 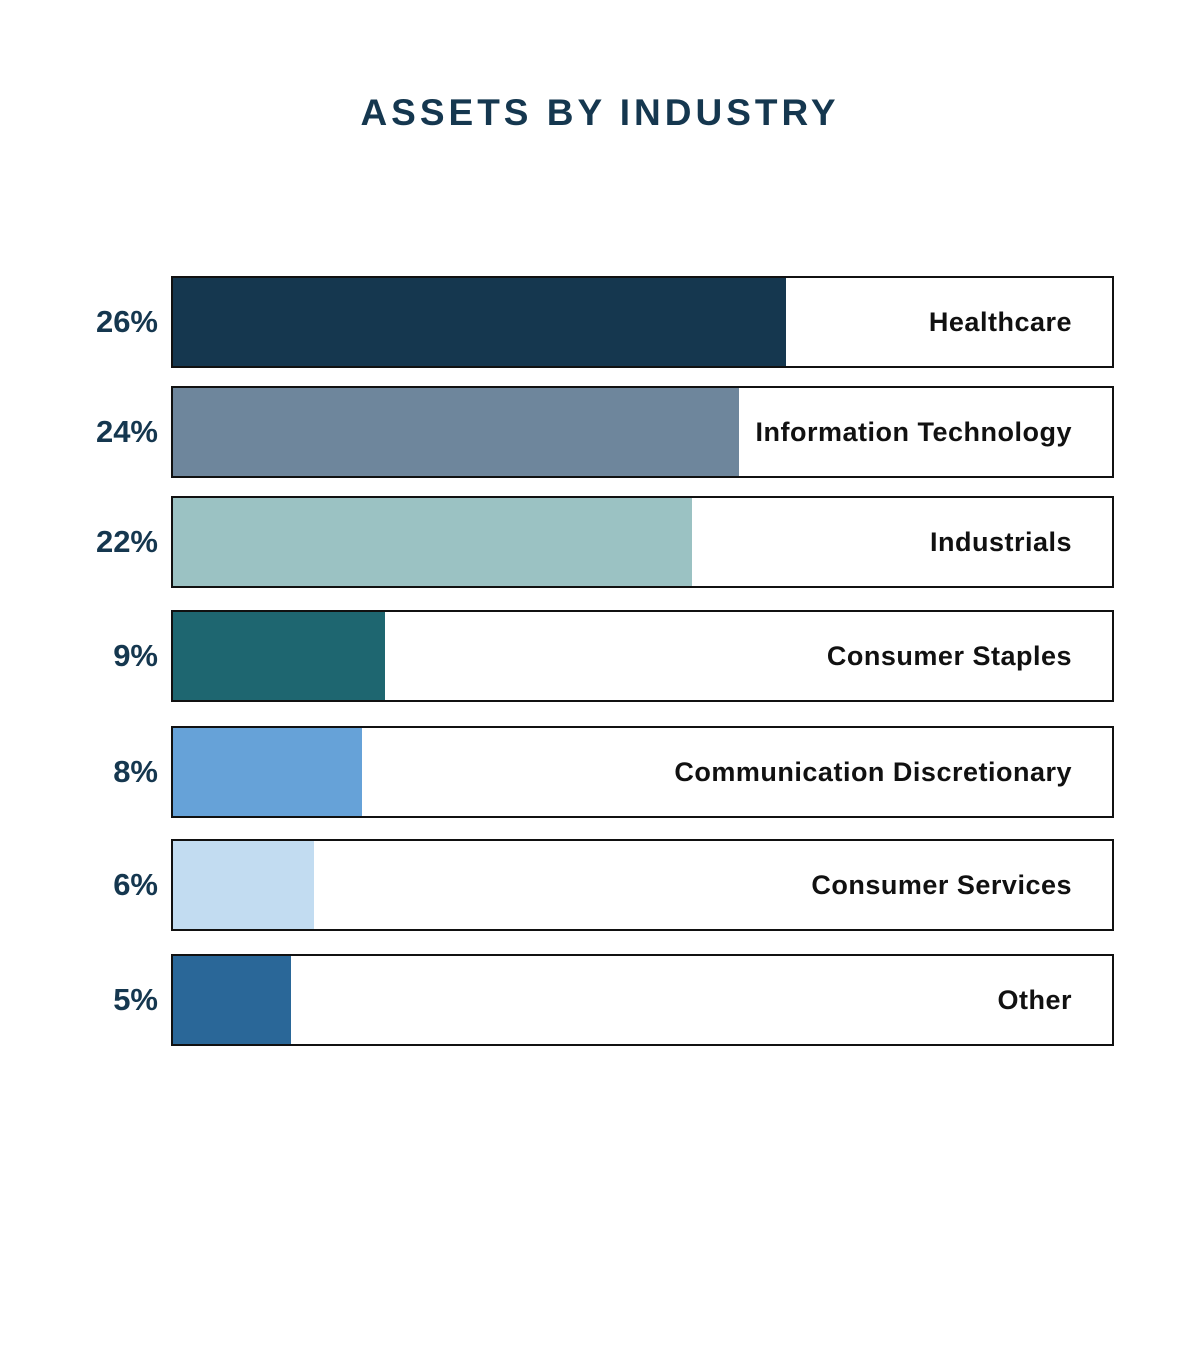 What do you see at coordinates (1034, 1000) in the screenshot?
I see `bar-category-label: Other` at bounding box center [1034, 1000].